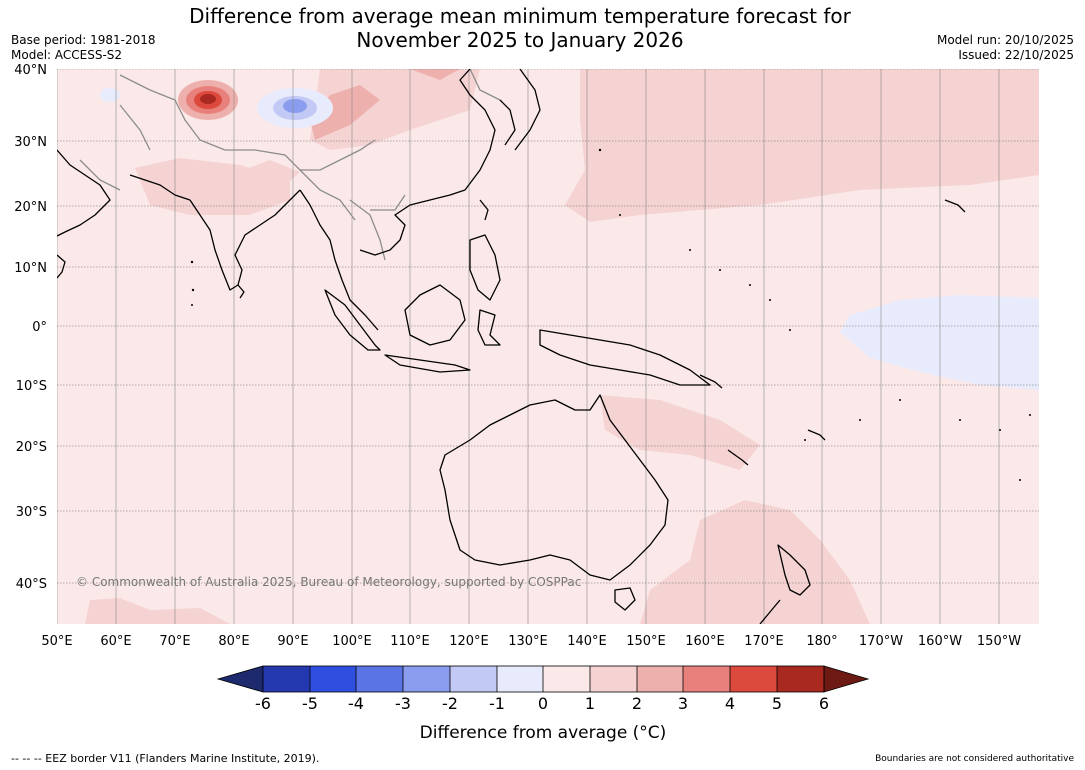 The image size is (1085, 770). What do you see at coordinates (31, 512) in the screenshot?
I see `lat-label: 30°S` at bounding box center [31, 512].